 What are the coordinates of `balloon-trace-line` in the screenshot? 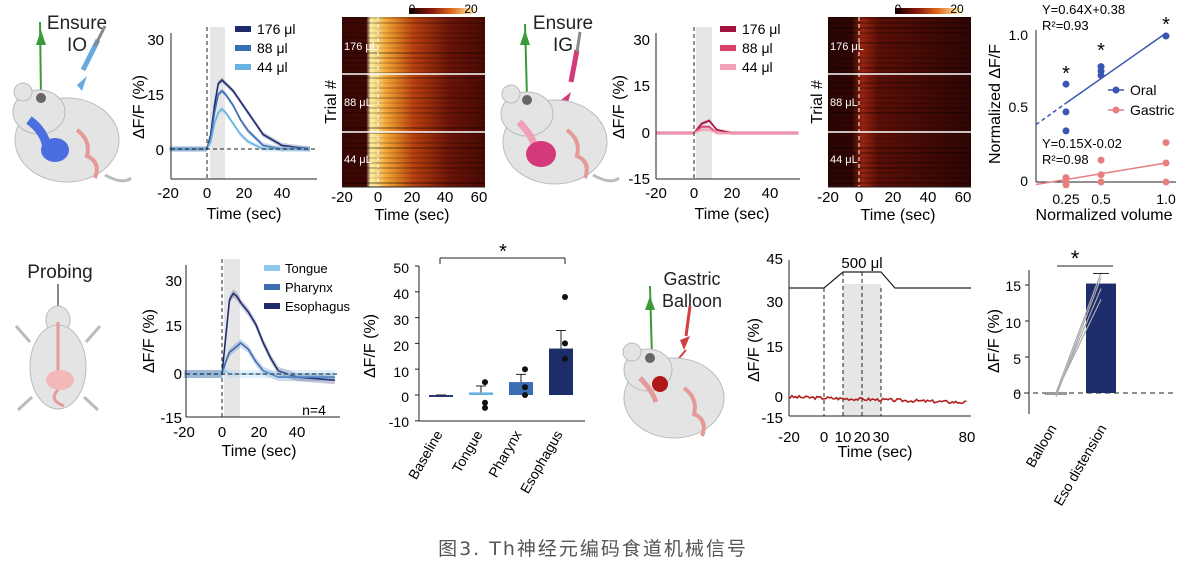 It's located at (877, 399).